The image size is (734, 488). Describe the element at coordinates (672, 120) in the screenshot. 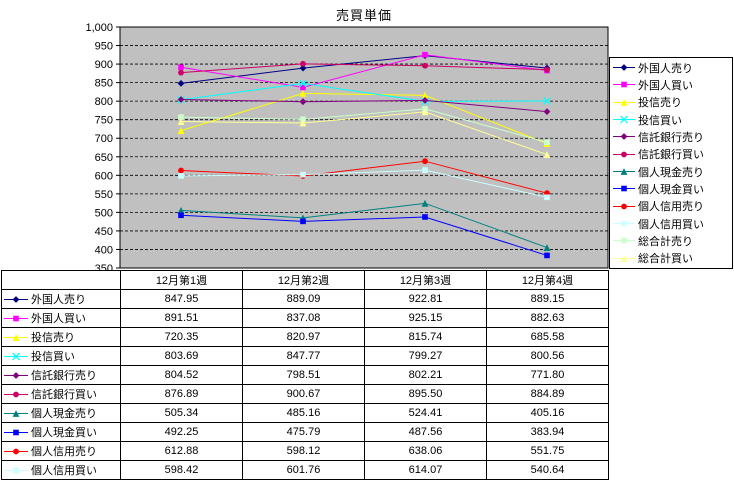

I see `legend-item: 投信買い` at that location.